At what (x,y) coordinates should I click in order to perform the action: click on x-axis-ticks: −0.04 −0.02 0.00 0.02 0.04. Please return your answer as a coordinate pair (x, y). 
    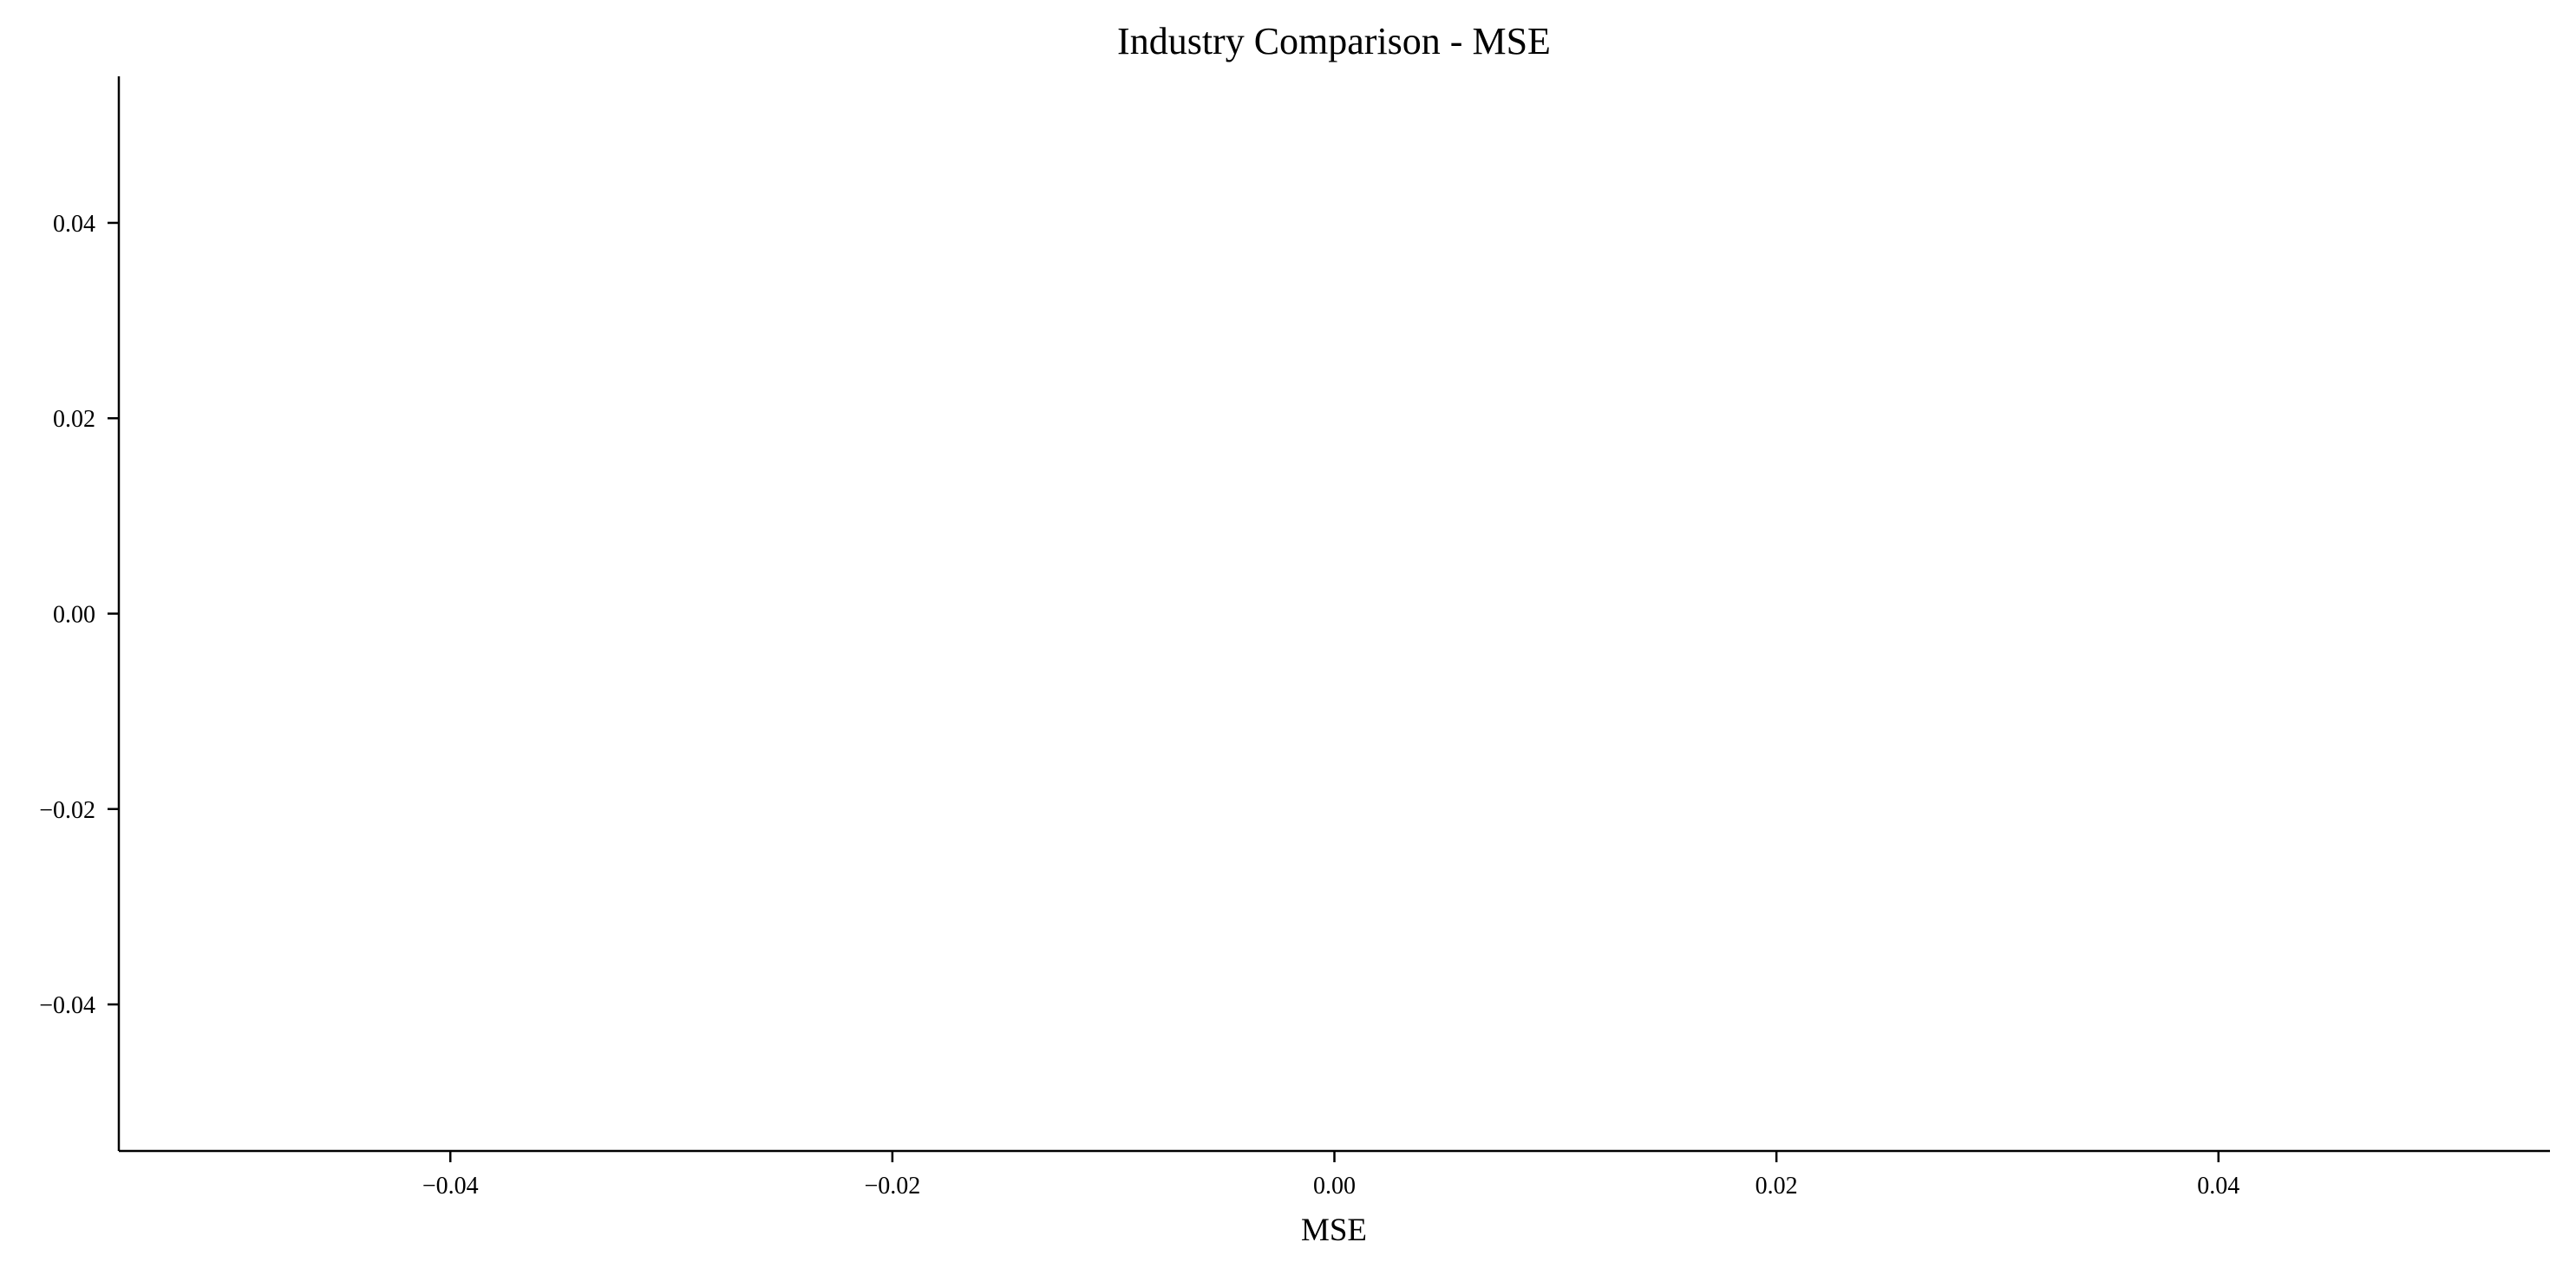
    Looking at the image, I should click on (1330, 1175).